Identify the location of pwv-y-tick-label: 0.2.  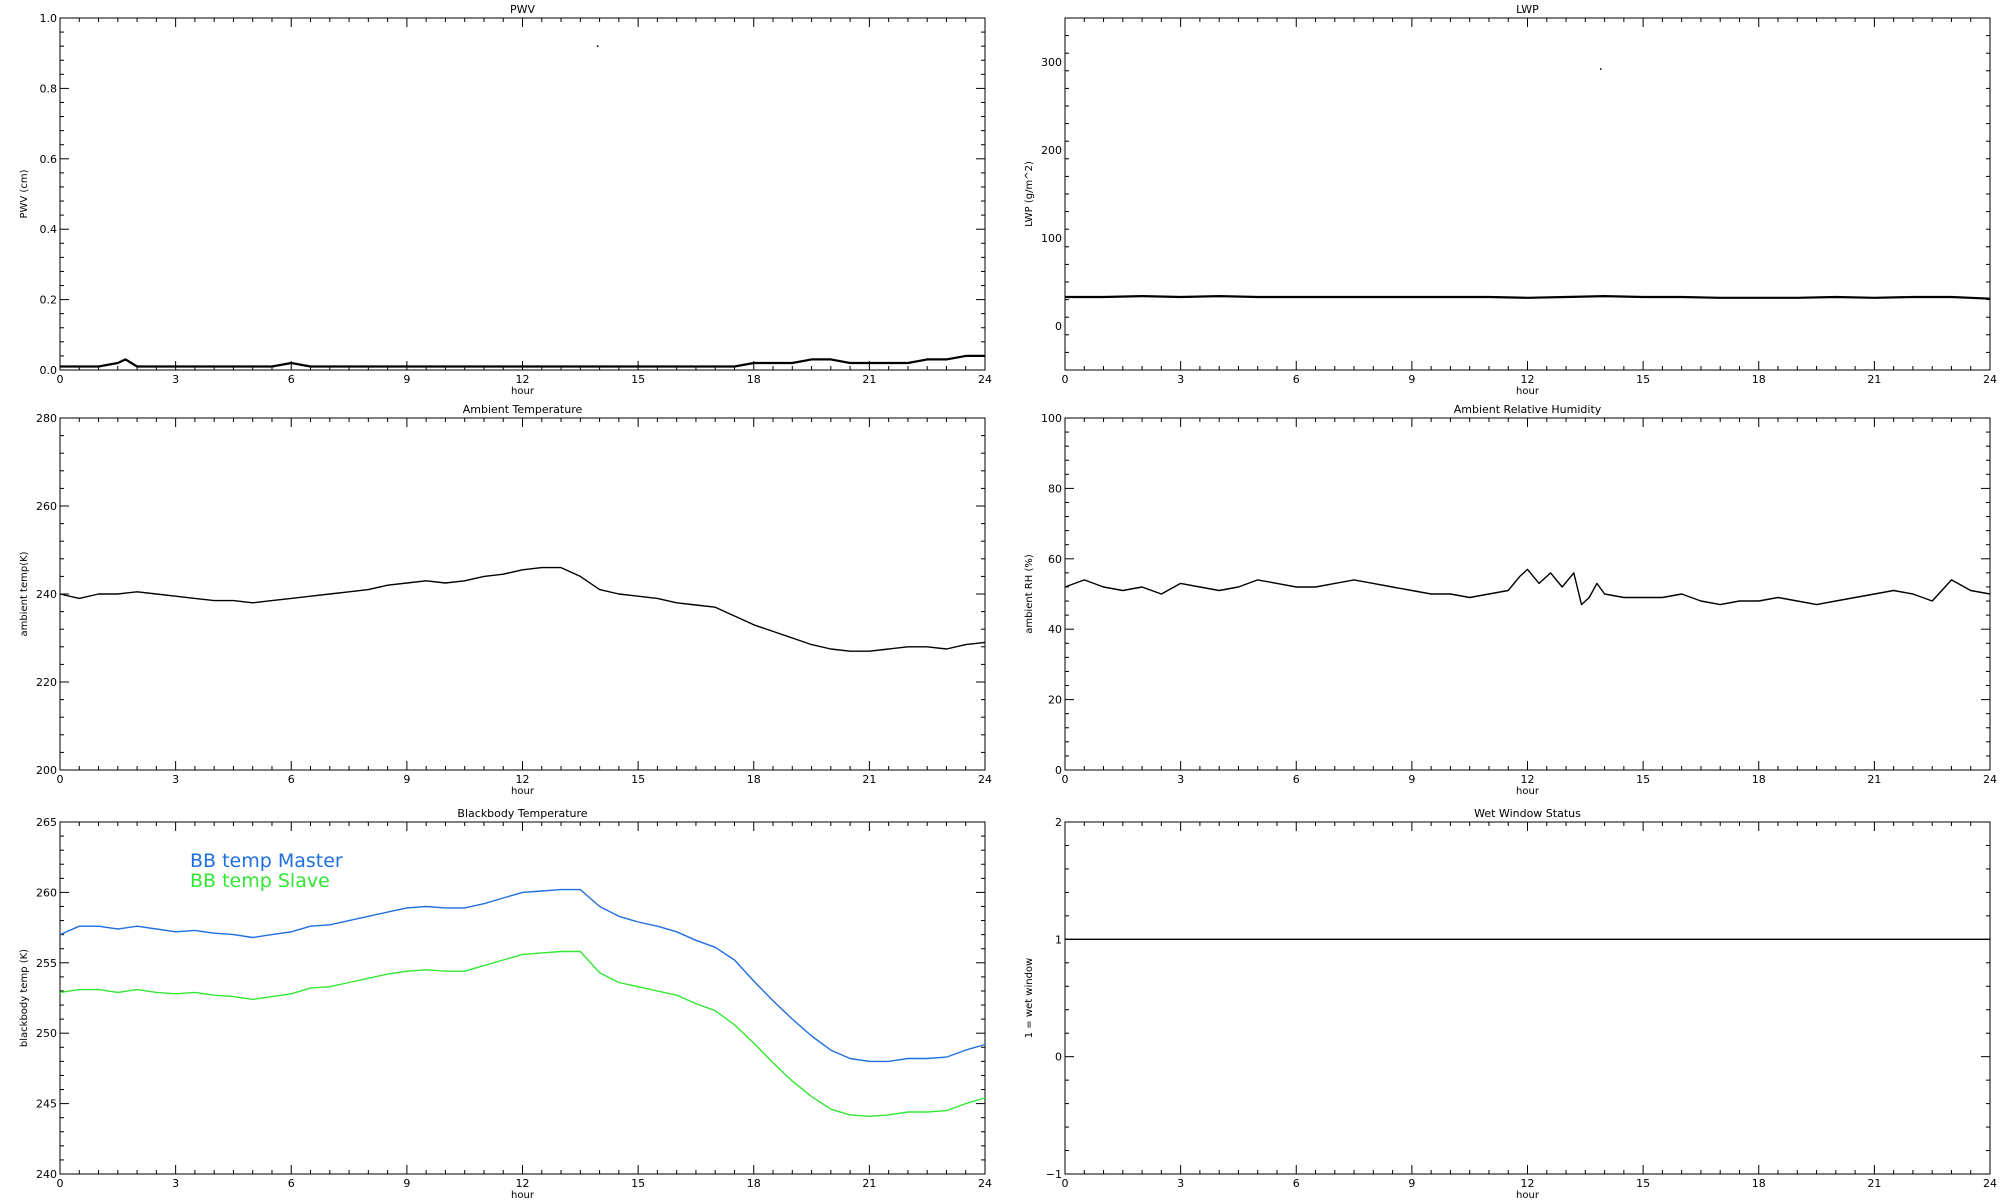
(49, 300).